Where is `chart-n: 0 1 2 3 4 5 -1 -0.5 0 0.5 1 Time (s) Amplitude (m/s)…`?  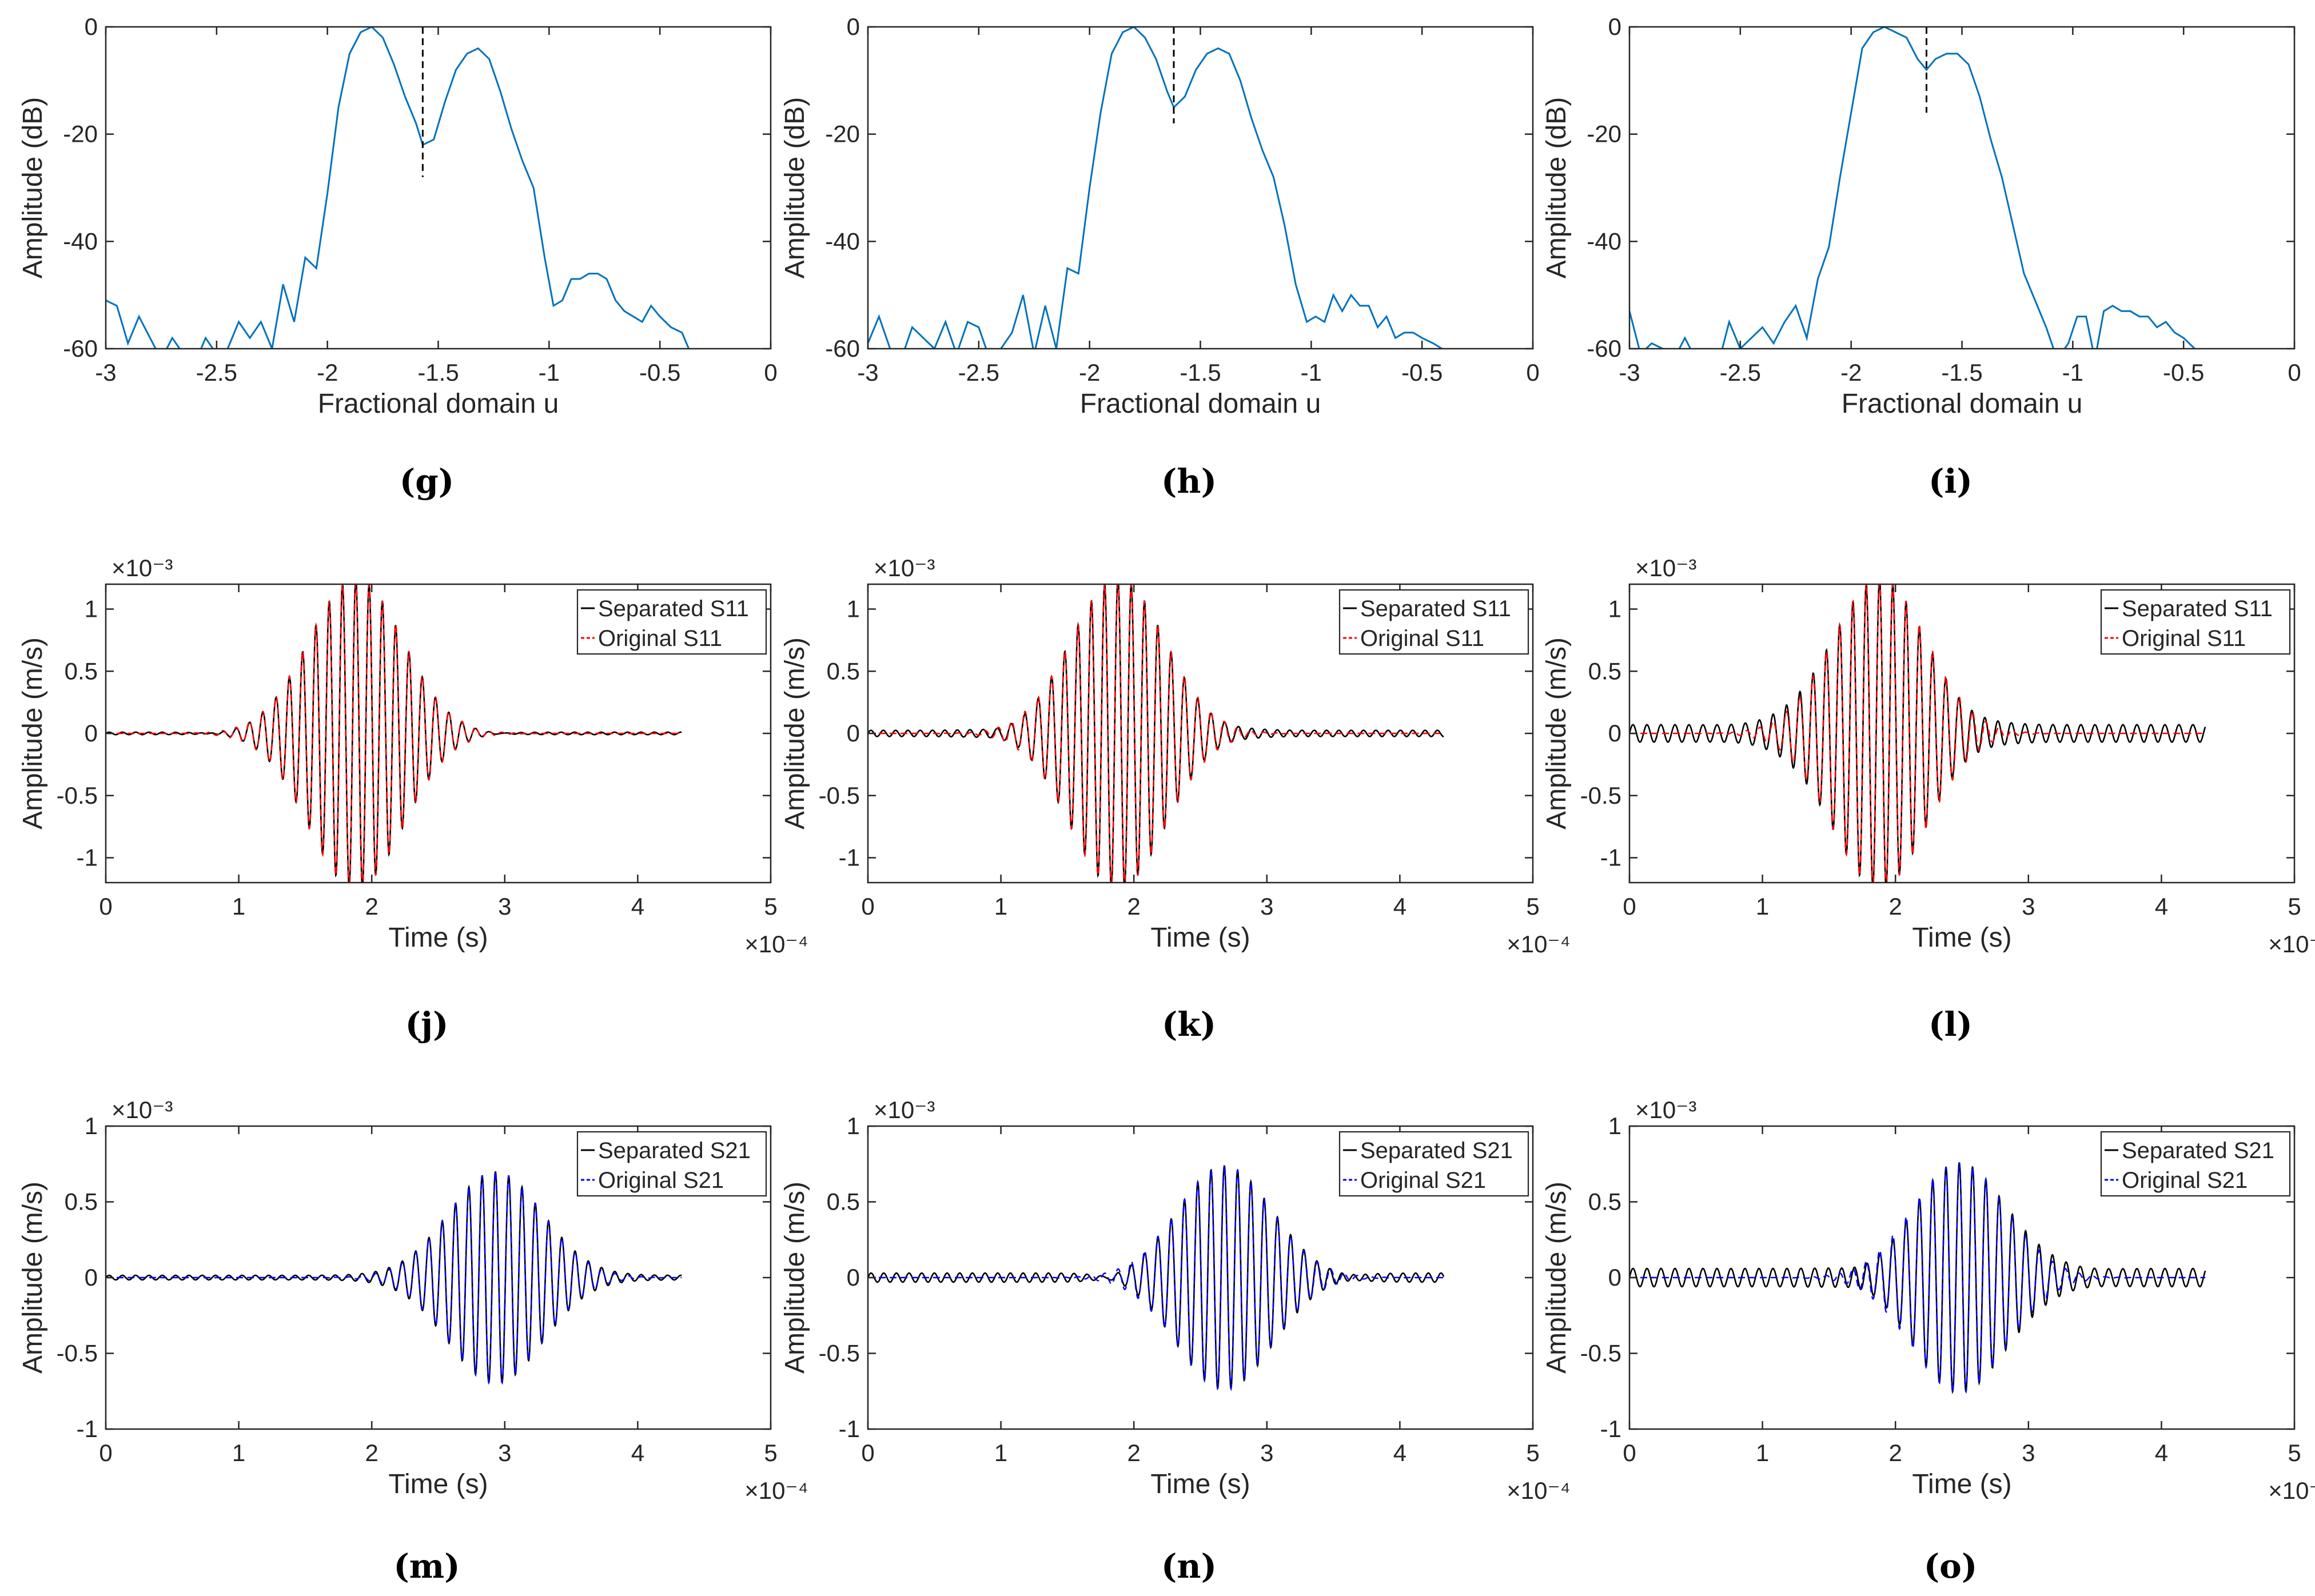 chart-n: 0 1 2 3 4 5 -1 -0.5 0 0.5 1 Time (s) Amplitude (m/s)… is located at coordinates (1175, 1341).